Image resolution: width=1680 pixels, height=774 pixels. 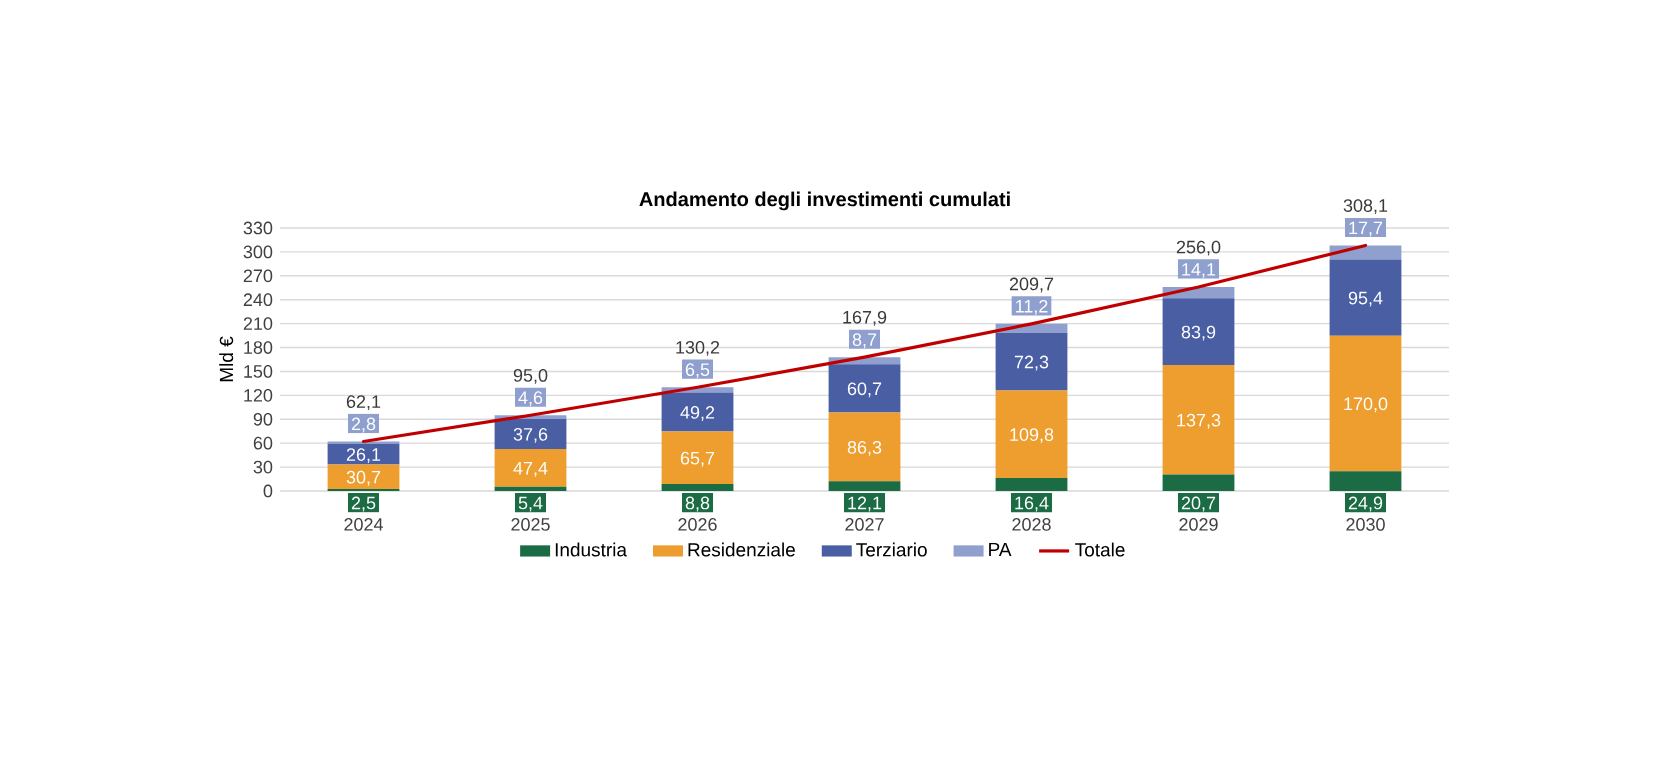 I want to click on legend-label: Residenziale, so click(x=741, y=549).